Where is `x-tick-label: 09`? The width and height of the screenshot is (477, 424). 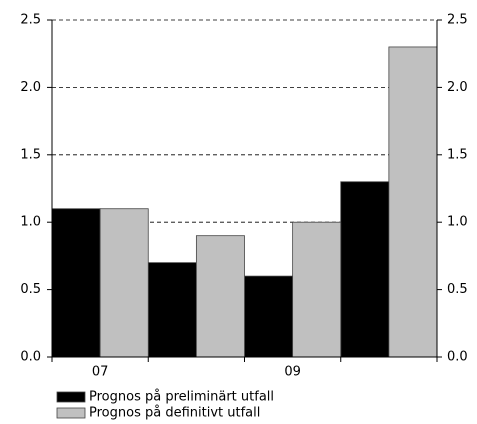
x-tick-label: 09 is located at coordinates (292, 372).